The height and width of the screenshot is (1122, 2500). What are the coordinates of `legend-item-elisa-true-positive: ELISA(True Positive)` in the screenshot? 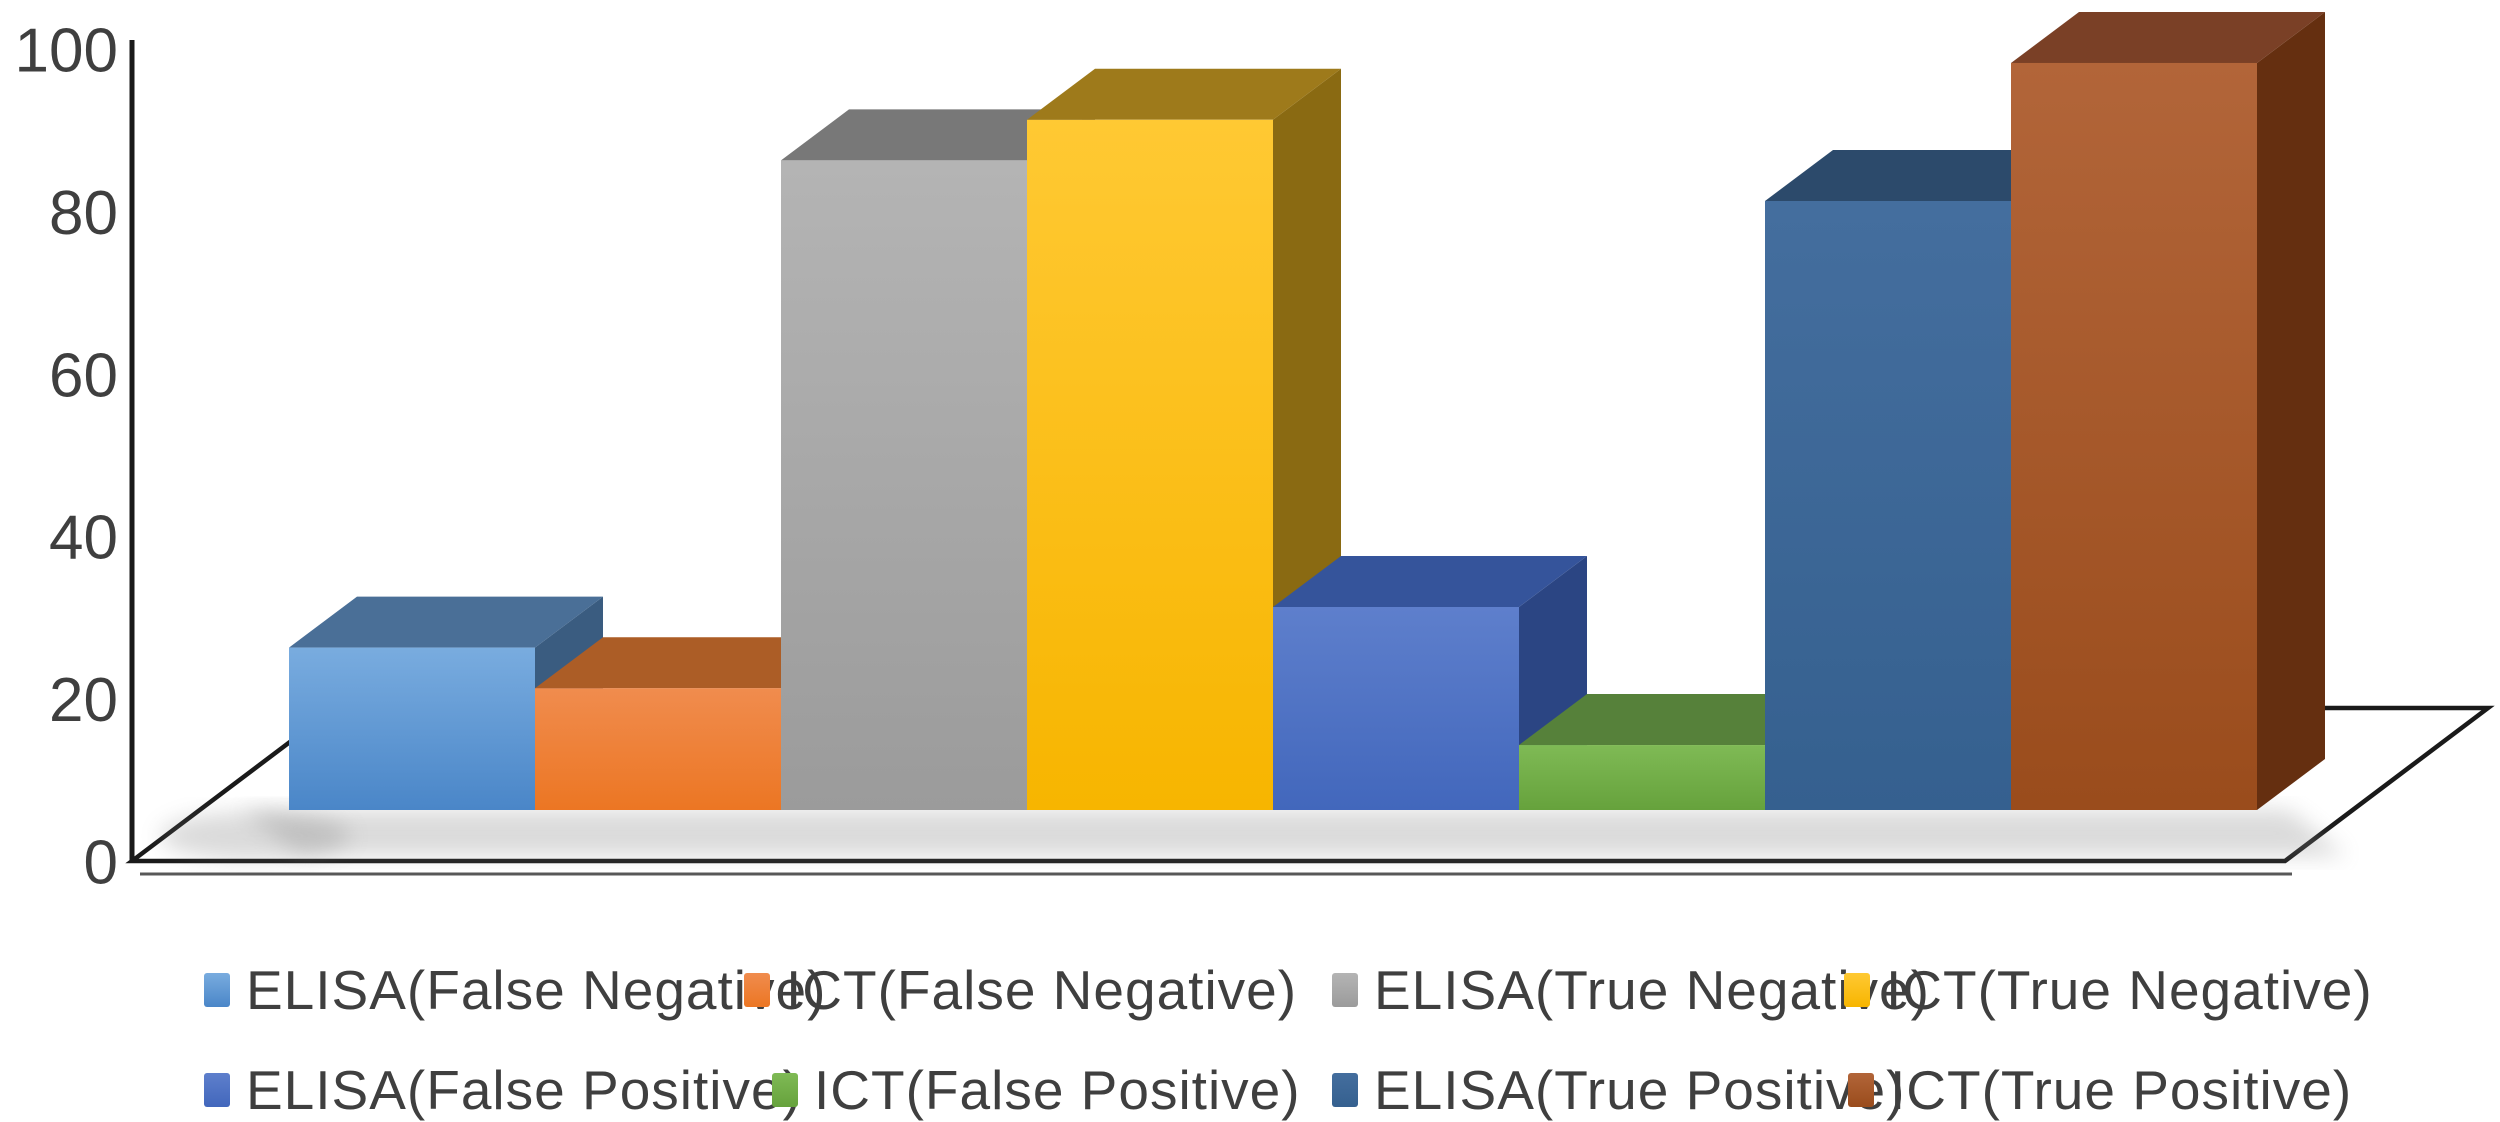 It's located at (1618, 1090).